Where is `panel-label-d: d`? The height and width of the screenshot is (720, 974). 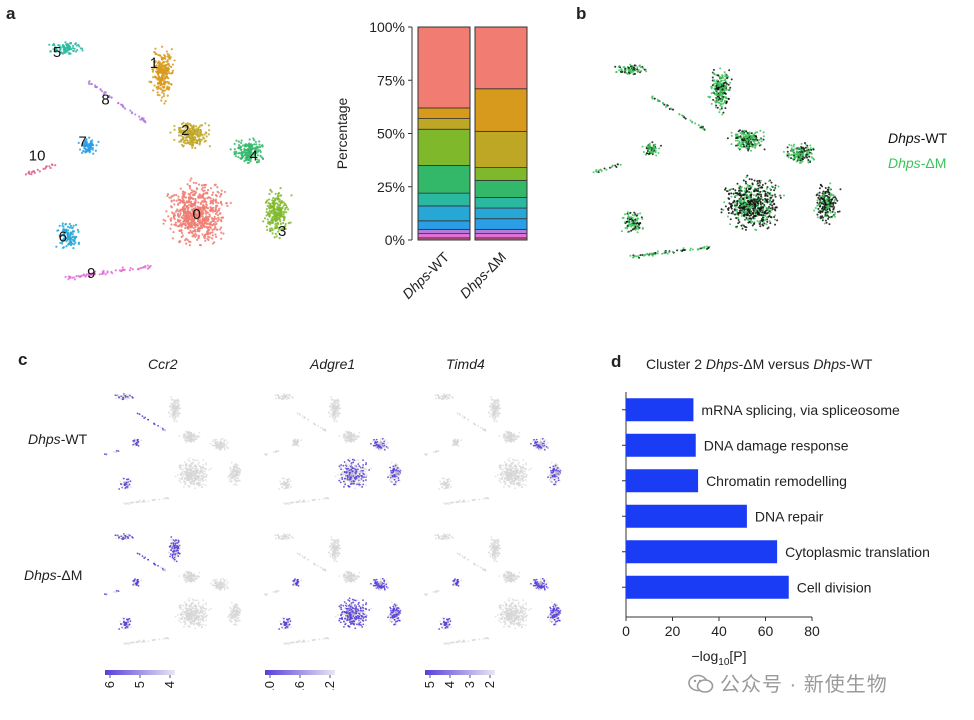 panel-label-d: d is located at coordinates (616, 361).